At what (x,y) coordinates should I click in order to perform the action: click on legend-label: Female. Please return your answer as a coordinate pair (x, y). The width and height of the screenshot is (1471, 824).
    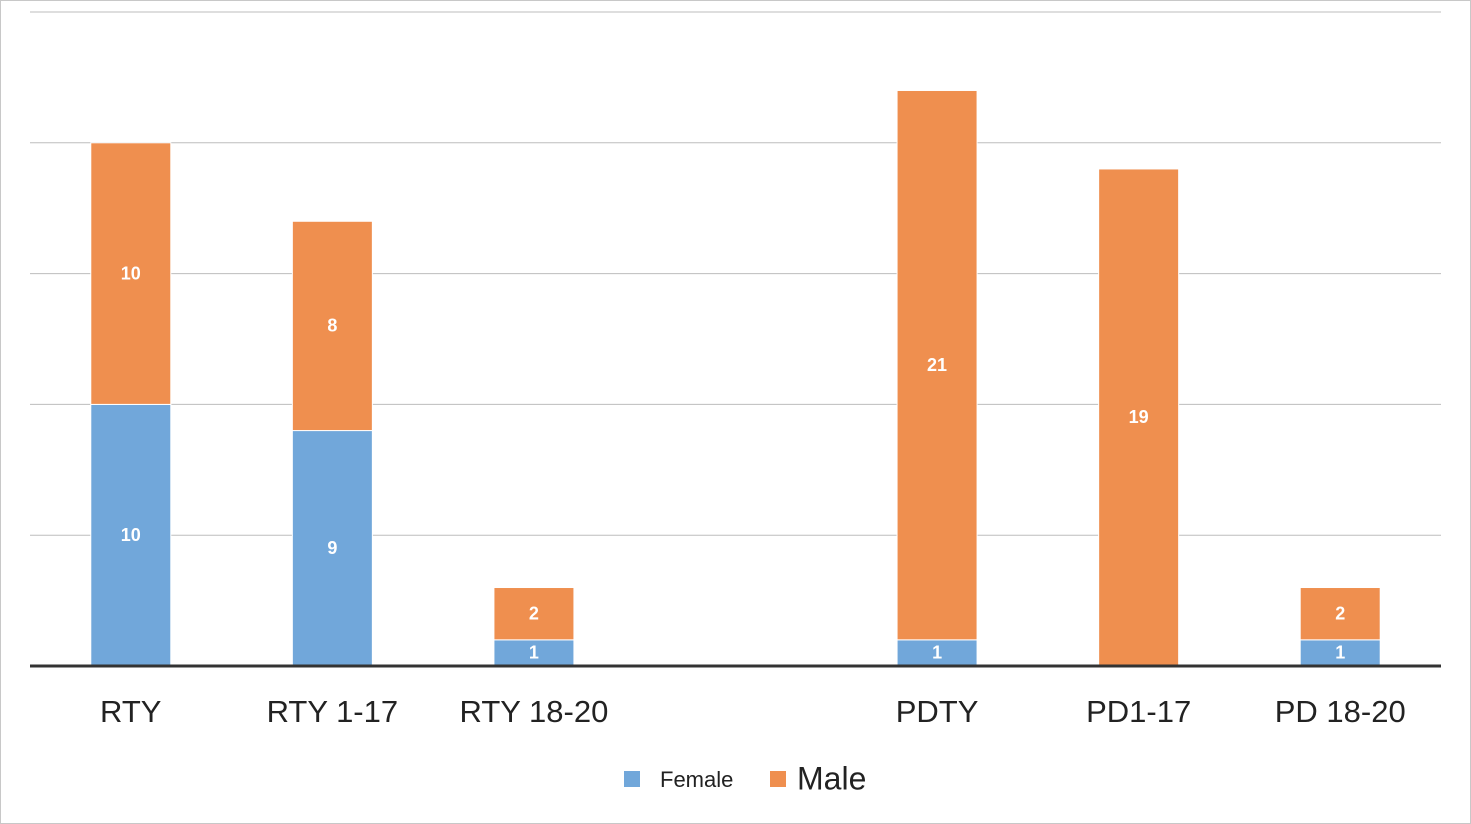
    Looking at the image, I should click on (696, 779).